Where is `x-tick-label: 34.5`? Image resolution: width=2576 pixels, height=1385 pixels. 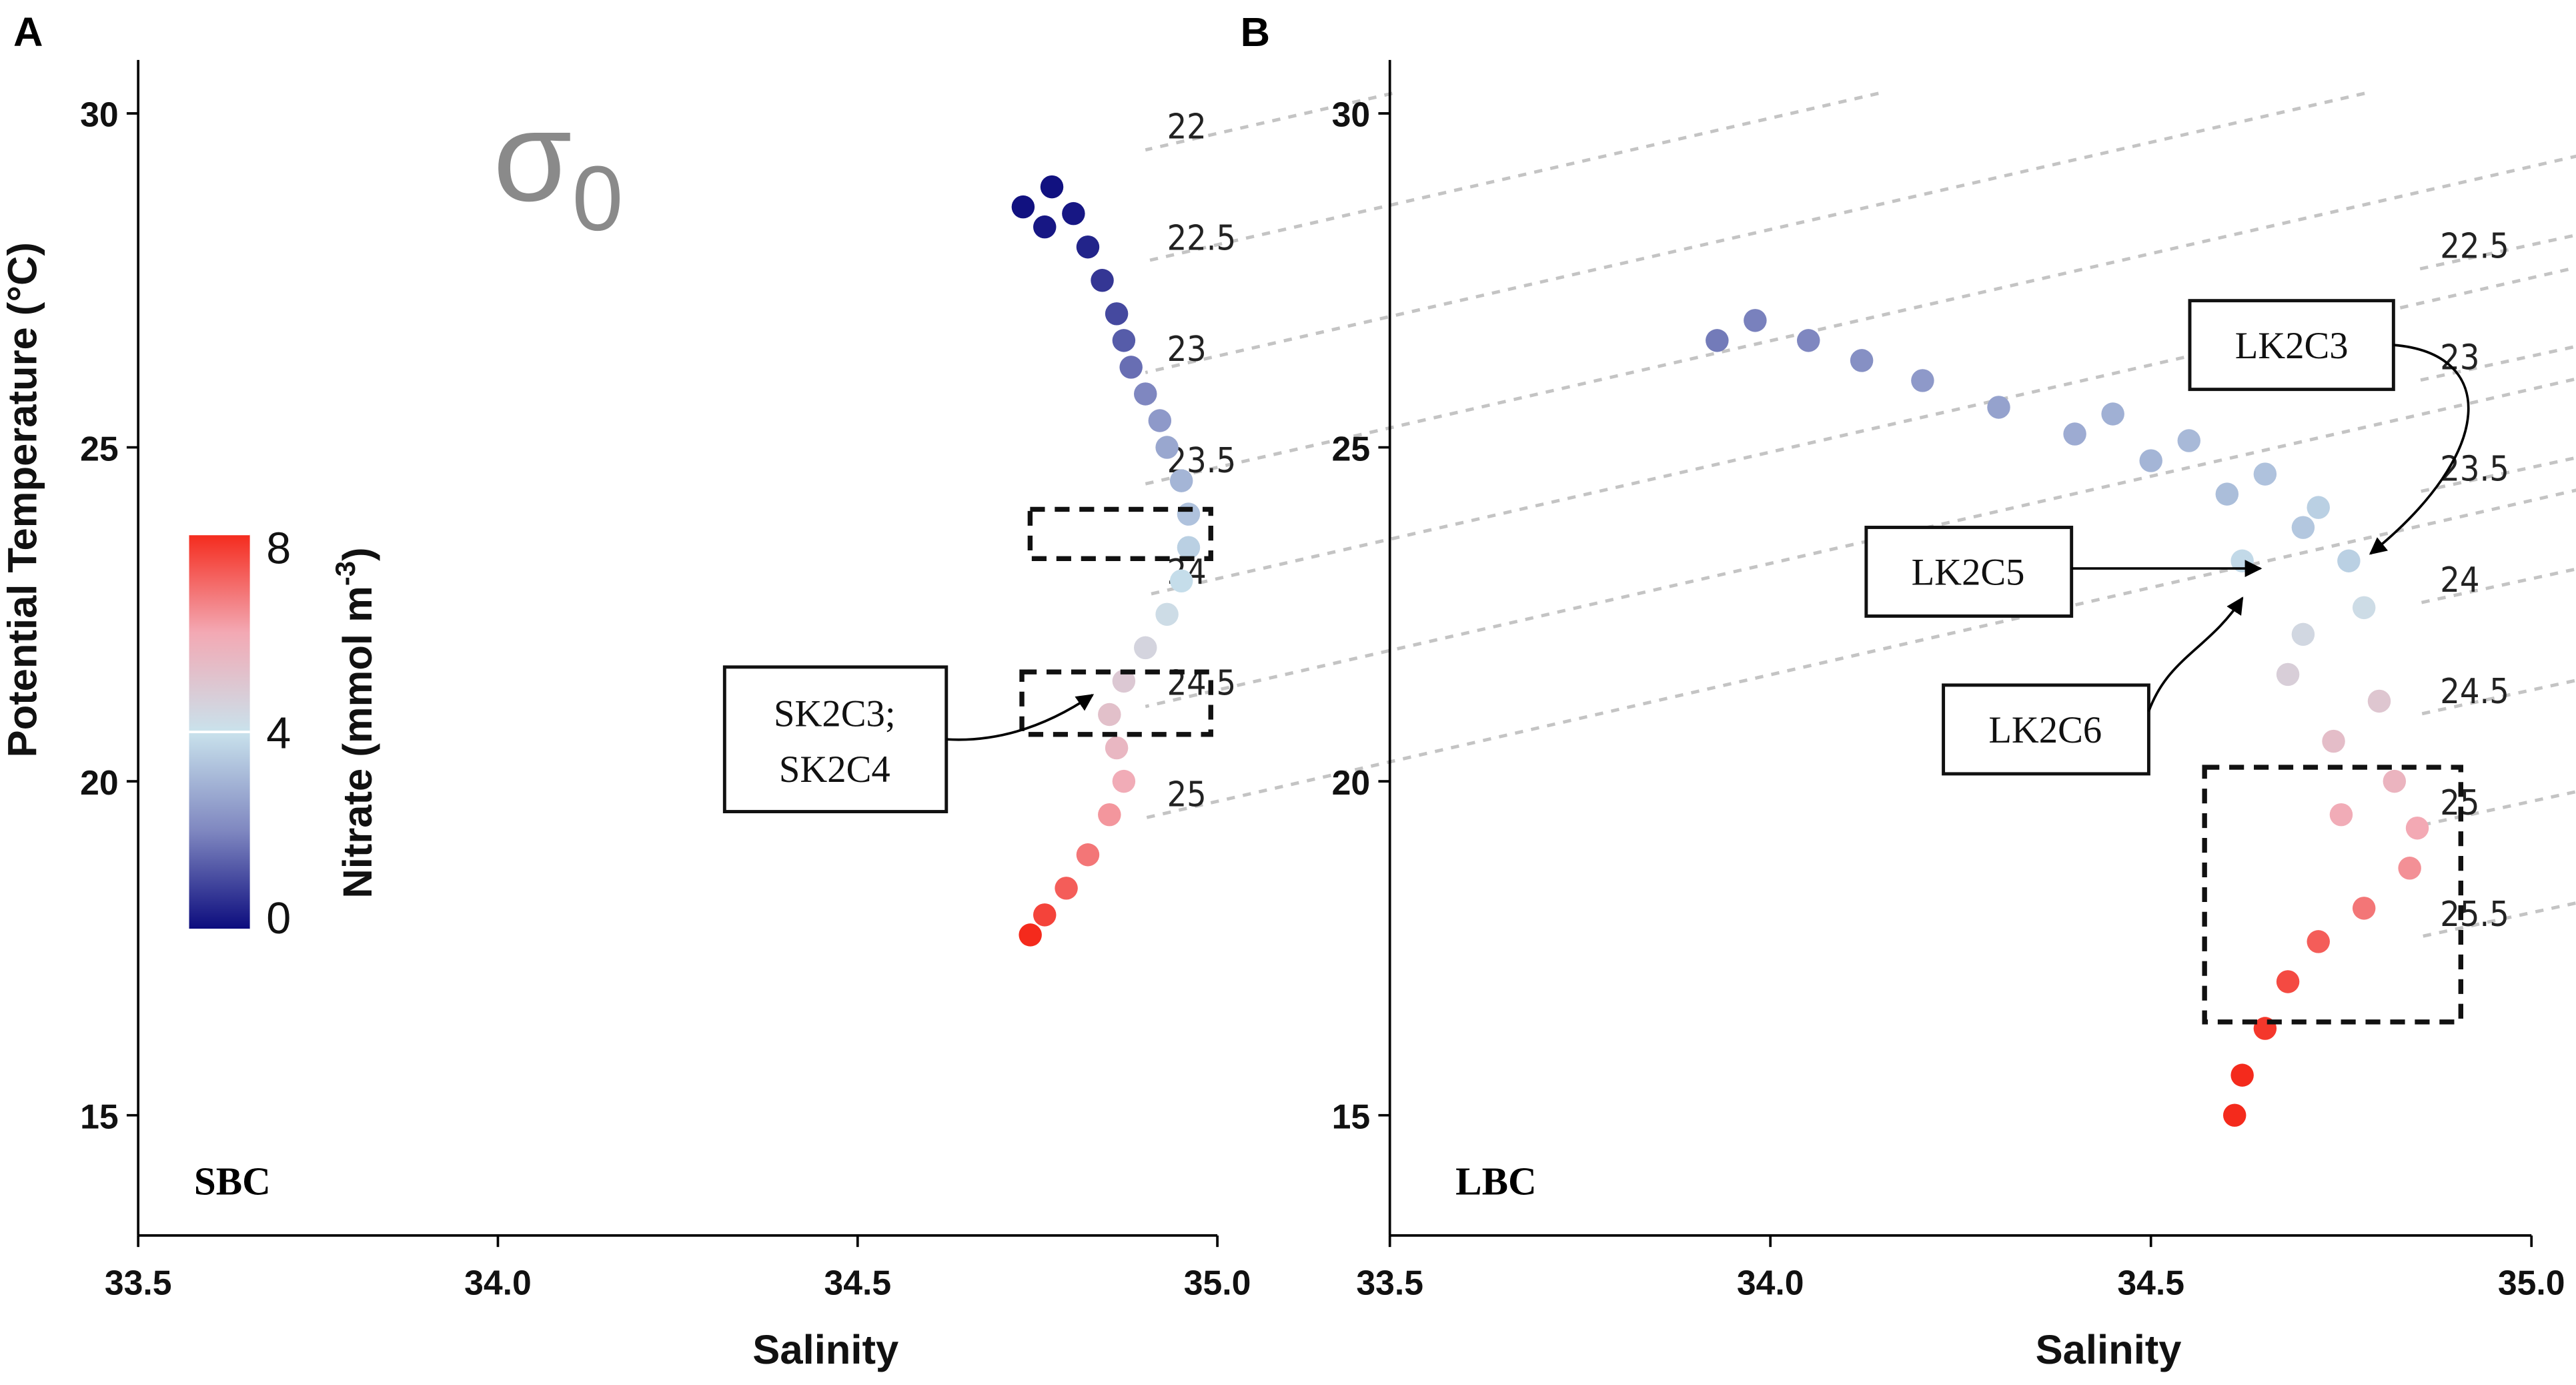 x-tick-label: 34.5 is located at coordinates (857, 1283).